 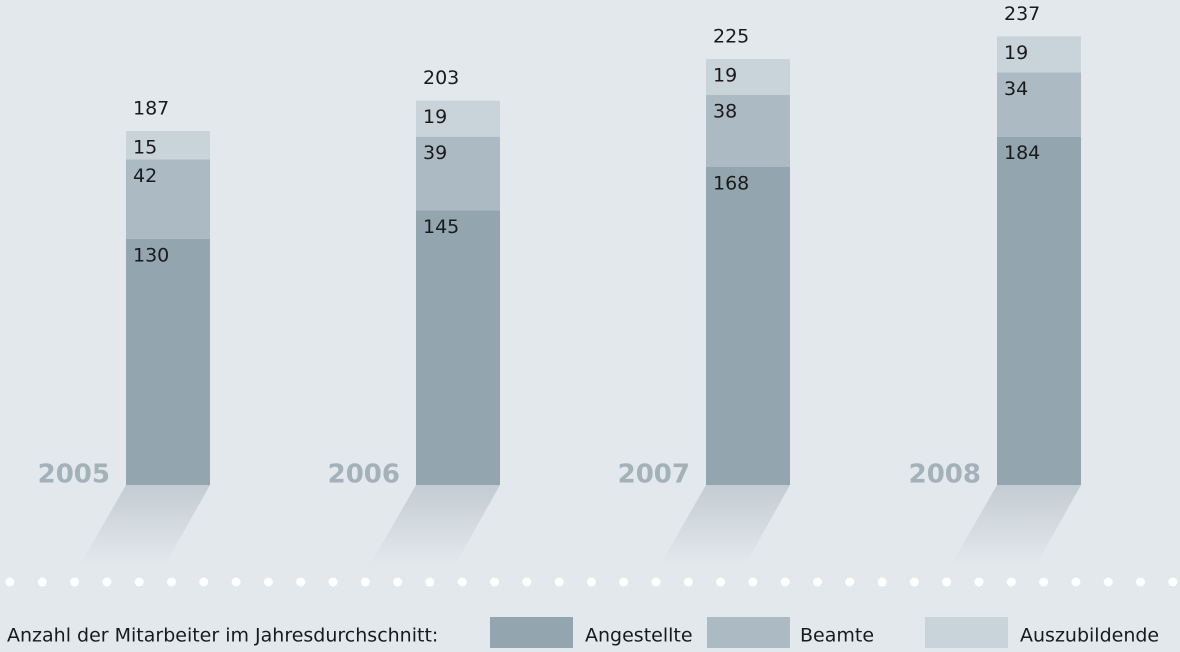 I want to click on value-label: 130, so click(x=151, y=255).